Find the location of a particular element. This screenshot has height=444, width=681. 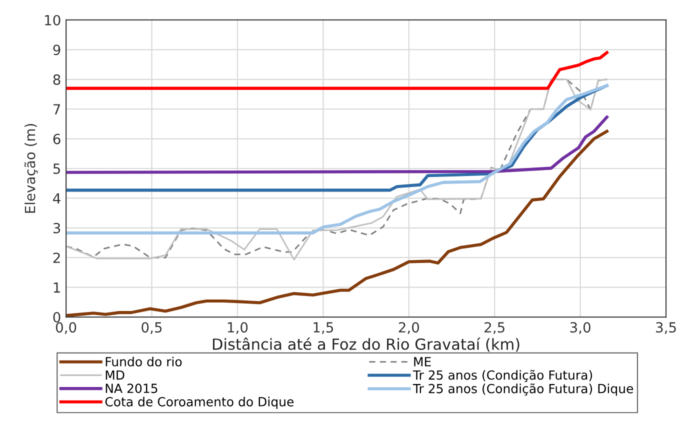

y-tick-label: 4 is located at coordinates (56, 198).